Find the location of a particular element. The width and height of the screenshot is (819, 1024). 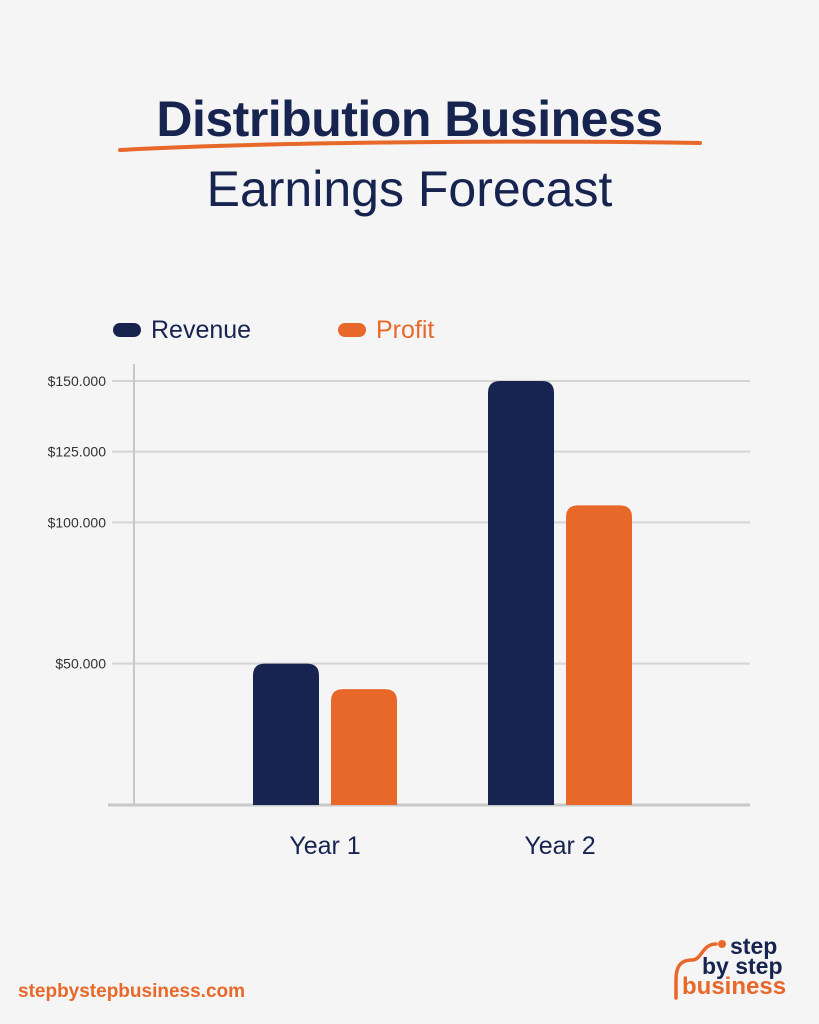

legend-swatch-revenue is located at coordinates (127, 330).